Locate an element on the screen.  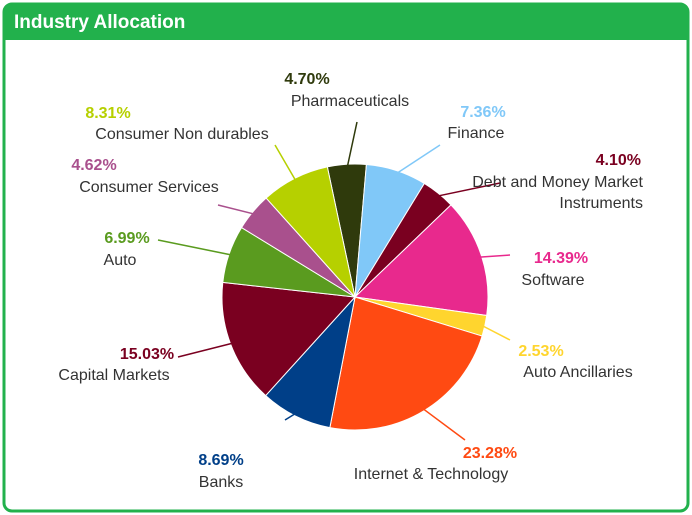
value-label: 6.99% is located at coordinates (126, 238).